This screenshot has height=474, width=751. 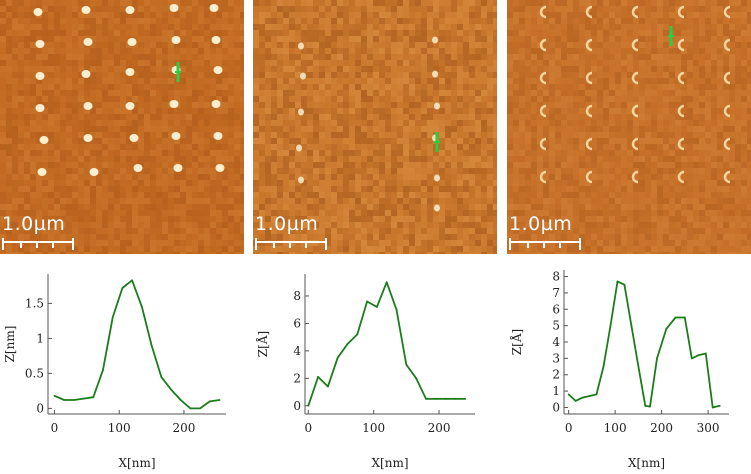 What do you see at coordinates (556, 358) in the screenshot?
I see `y-tick-label: 3` at bounding box center [556, 358].